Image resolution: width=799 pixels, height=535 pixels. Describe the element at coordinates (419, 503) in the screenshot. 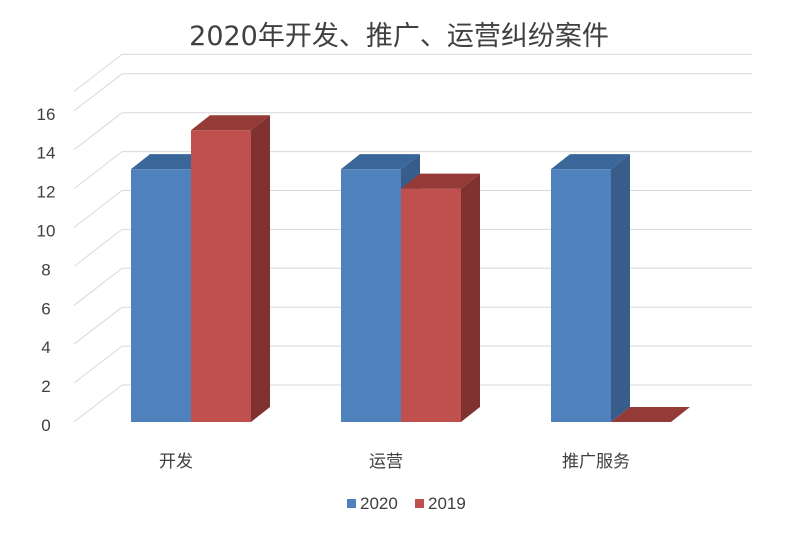

I see `legend-swatch-2019` at that location.